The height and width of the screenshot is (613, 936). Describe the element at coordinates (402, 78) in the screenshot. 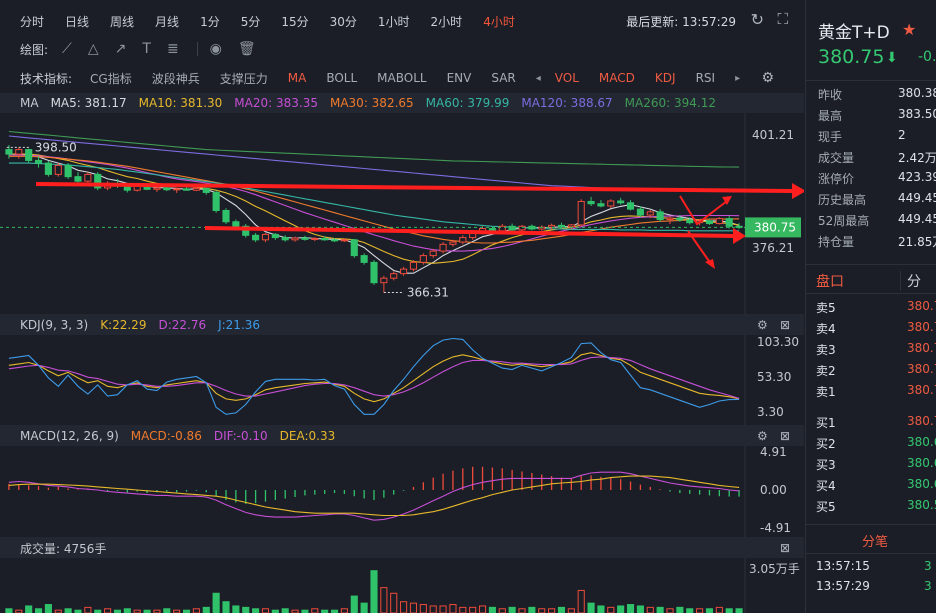

I see `main-indicator-tab: MABOLL` at that location.